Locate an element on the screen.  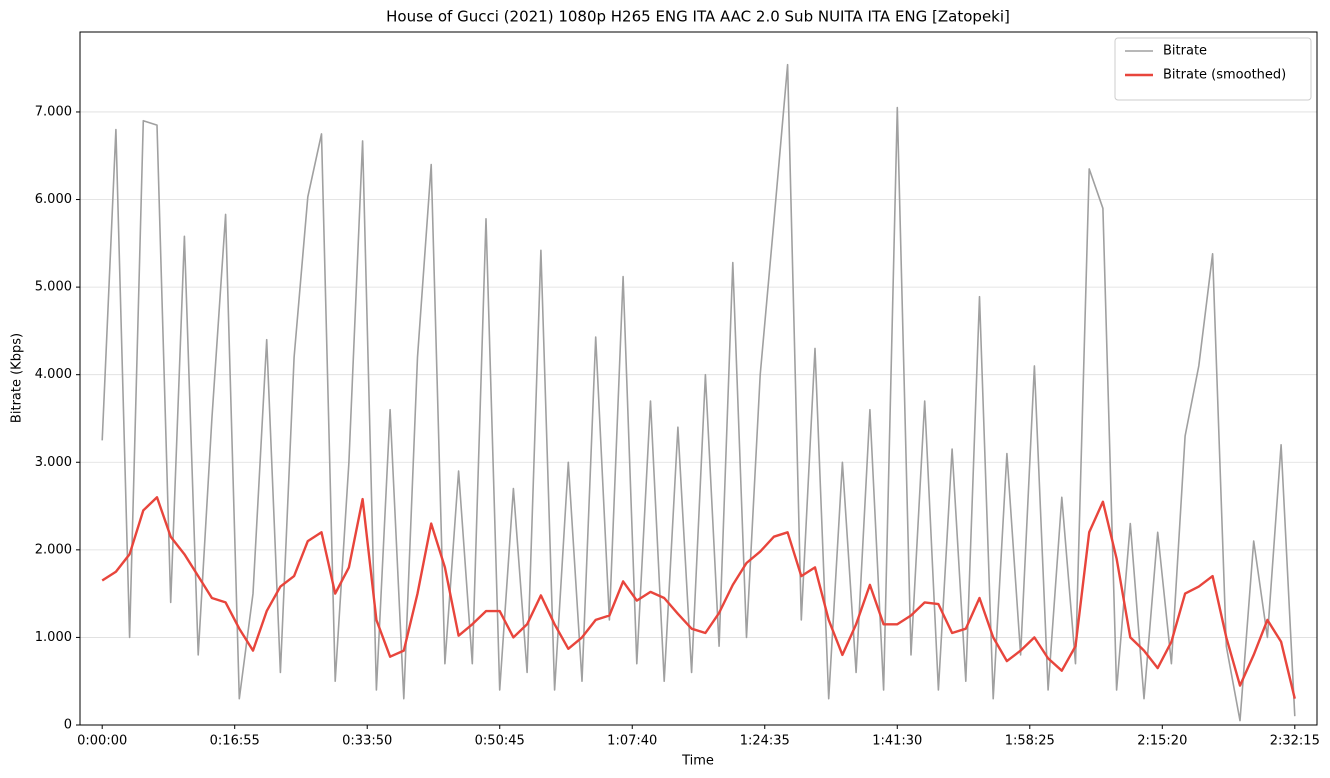
x-tick-label: 0:16:55 is located at coordinates (235, 741).